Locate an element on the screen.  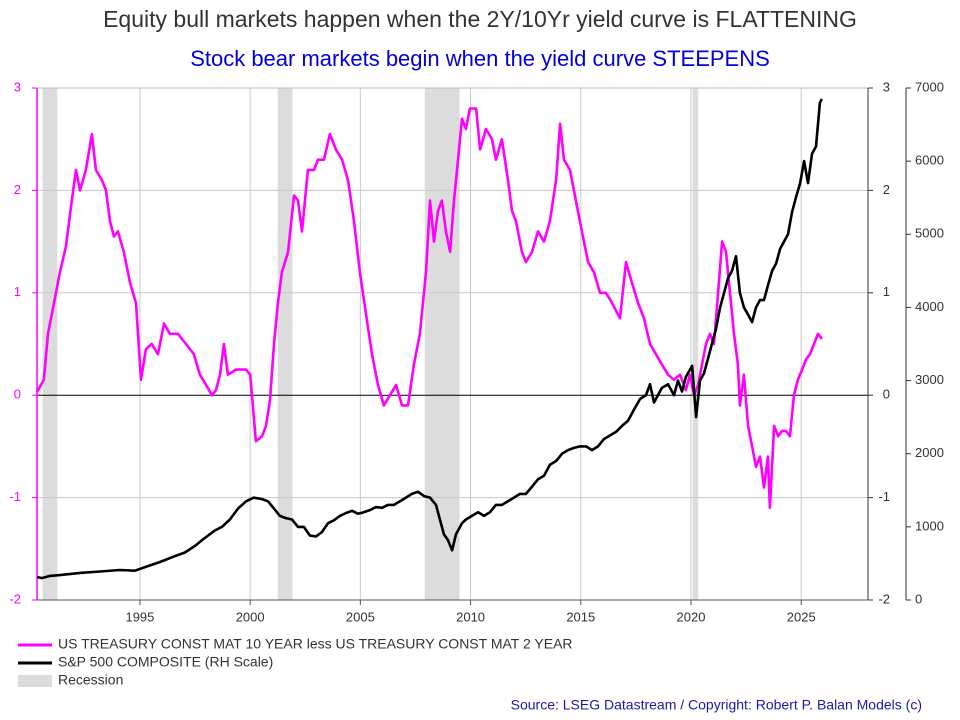
y2-tick-label: 7000 is located at coordinates (929, 86).